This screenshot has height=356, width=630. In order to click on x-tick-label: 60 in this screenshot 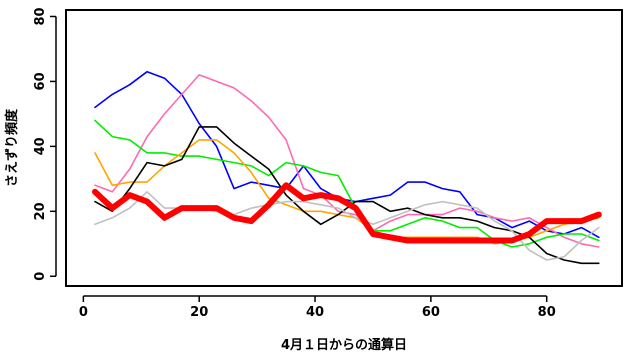, I will do `click(431, 312)`.